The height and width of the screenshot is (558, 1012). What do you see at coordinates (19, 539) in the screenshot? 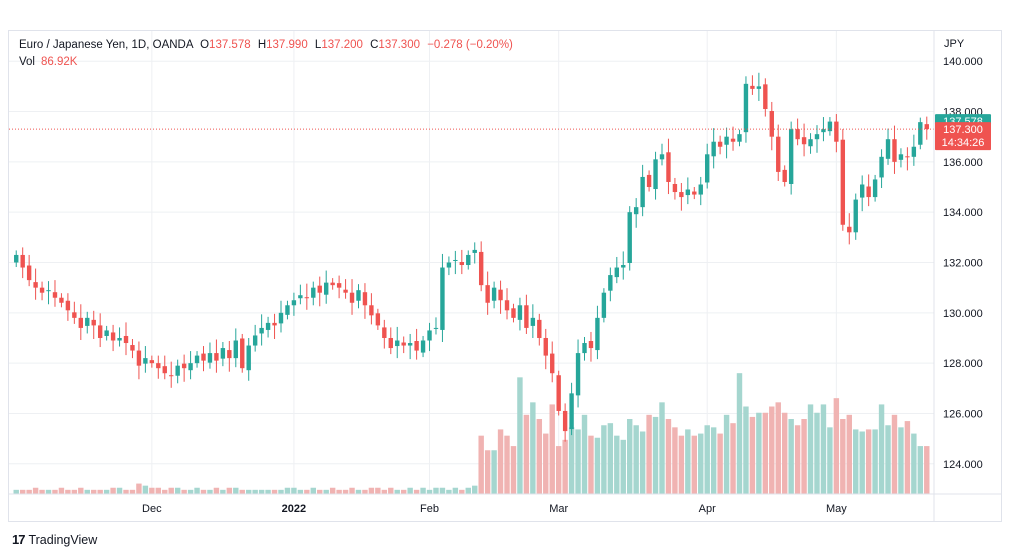
I see `tradingview-logo-icon: 17` at bounding box center [19, 539].